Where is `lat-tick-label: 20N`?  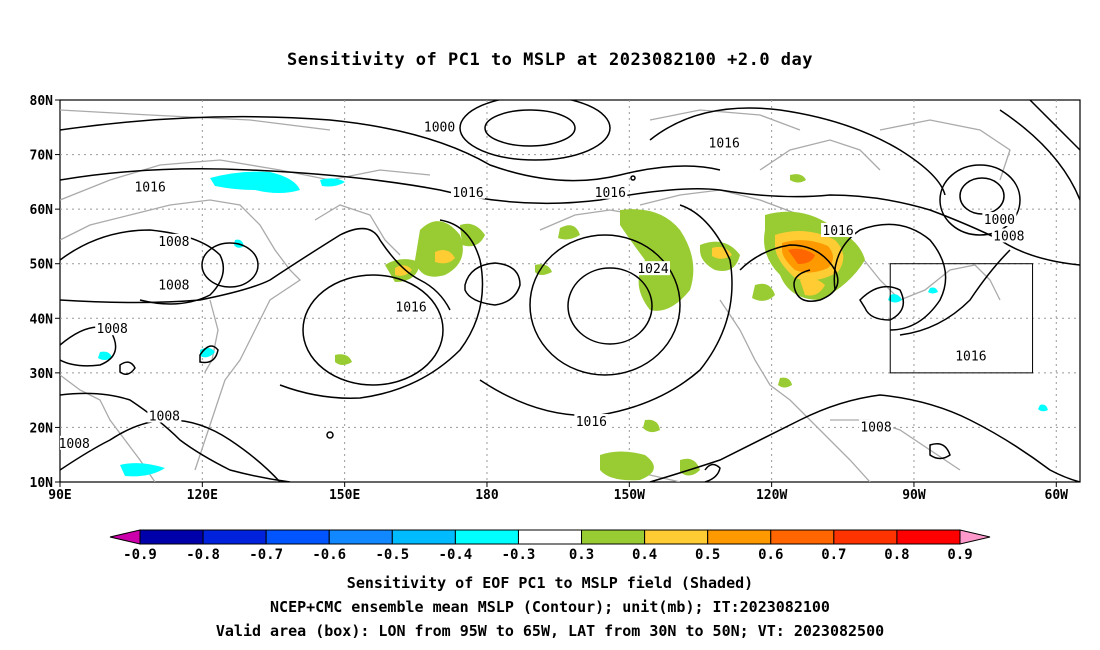
lat-tick-label: 20N is located at coordinates (42, 428).